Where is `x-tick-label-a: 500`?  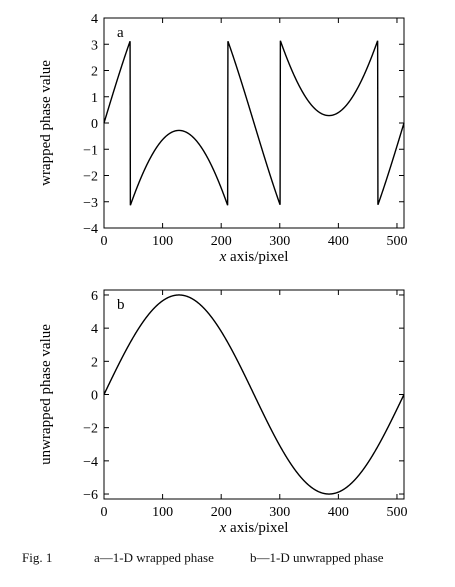
x-tick-label-a: 500 is located at coordinates (396, 241).